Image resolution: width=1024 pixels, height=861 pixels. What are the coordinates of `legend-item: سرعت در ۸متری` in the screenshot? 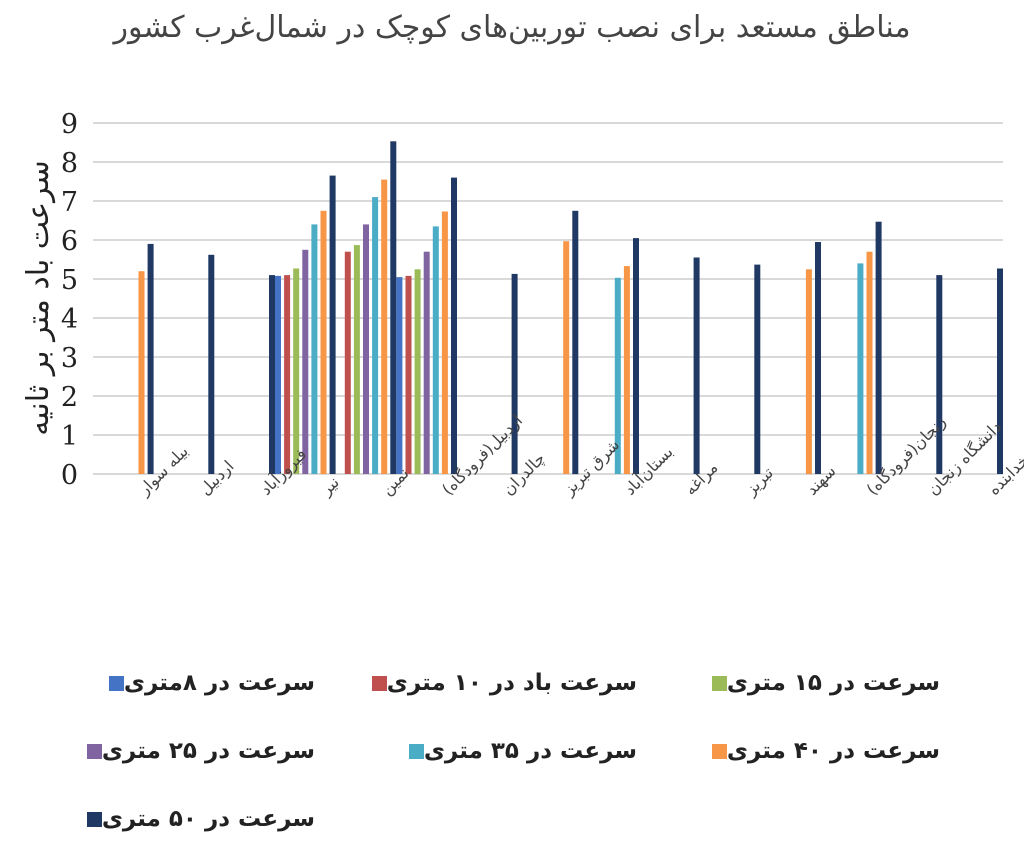 It's located at (207, 683).